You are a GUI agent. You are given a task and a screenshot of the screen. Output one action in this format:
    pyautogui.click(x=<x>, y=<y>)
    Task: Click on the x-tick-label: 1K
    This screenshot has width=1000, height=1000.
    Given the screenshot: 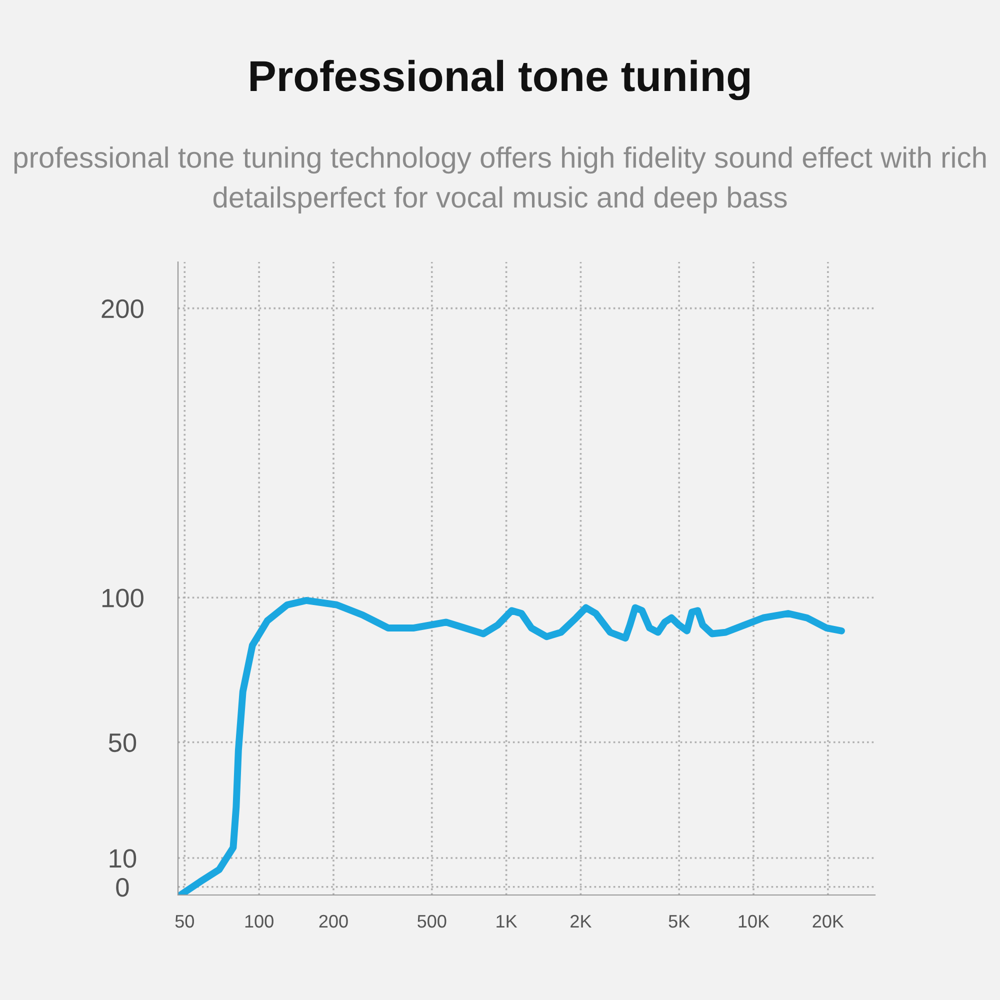 What is the action you would take?
    pyautogui.click(x=507, y=921)
    